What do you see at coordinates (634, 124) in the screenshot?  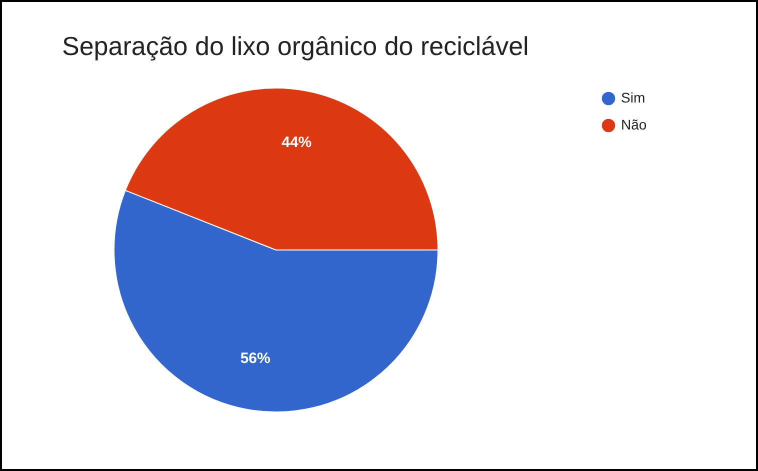 I see `legend-label: Não` at bounding box center [634, 124].